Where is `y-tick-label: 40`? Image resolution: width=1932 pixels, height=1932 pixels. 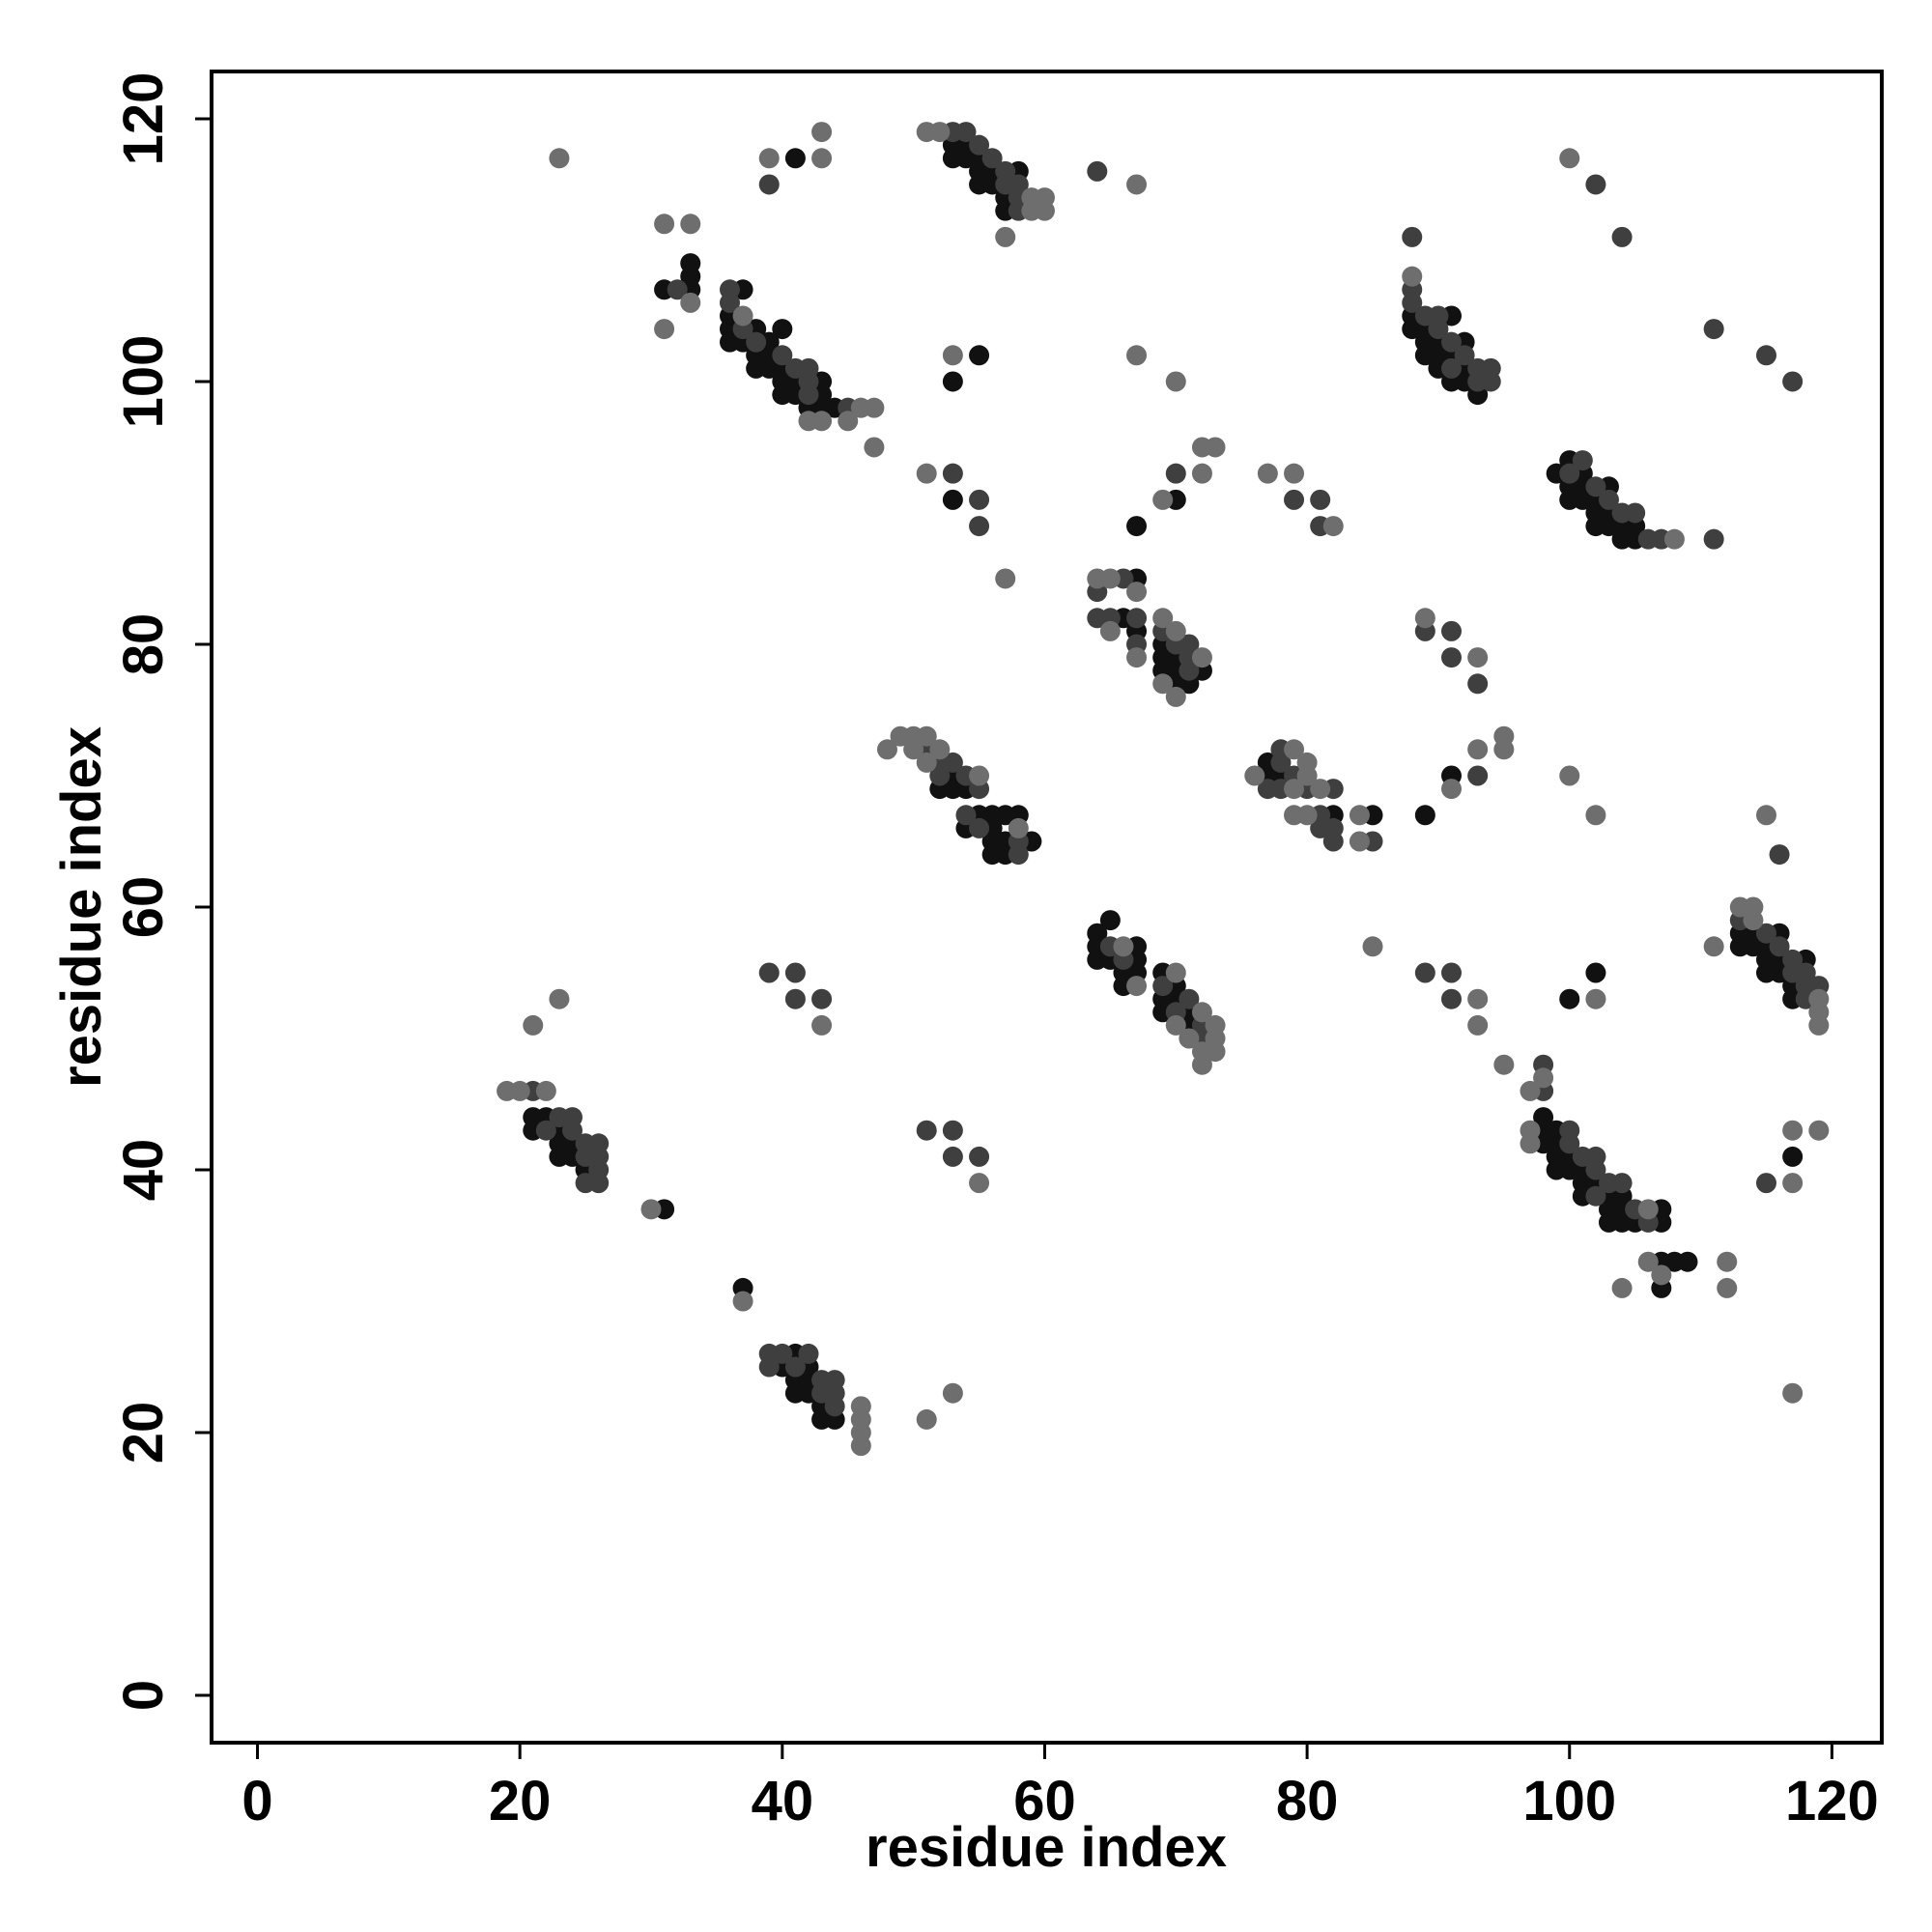
y-tick-label: 40 is located at coordinates (143, 1170).